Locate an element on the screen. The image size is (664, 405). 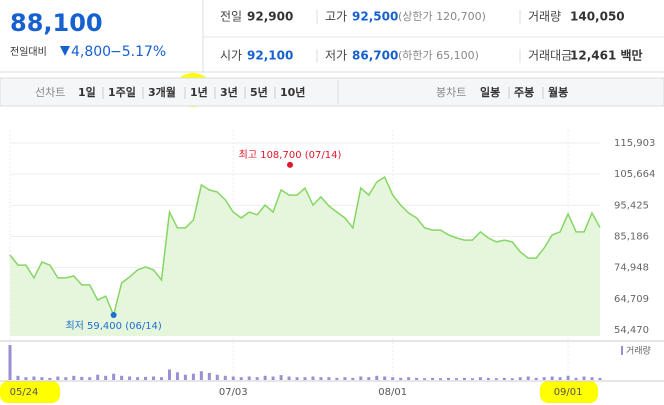
y-tick-label: 85,186 is located at coordinates (631, 237).